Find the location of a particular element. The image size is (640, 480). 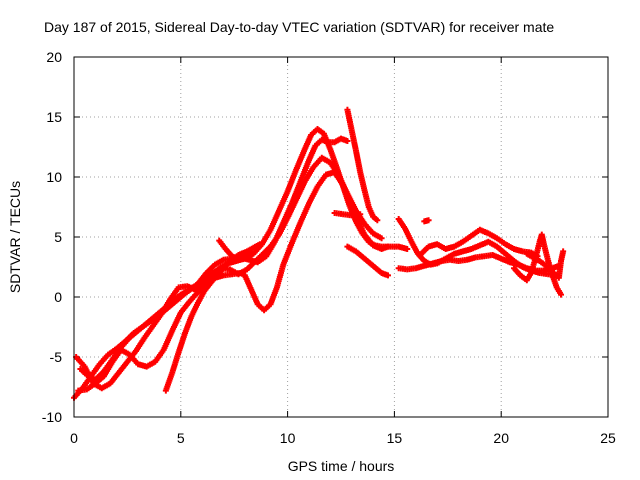

y-tick-label: 0 is located at coordinates (58, 297).